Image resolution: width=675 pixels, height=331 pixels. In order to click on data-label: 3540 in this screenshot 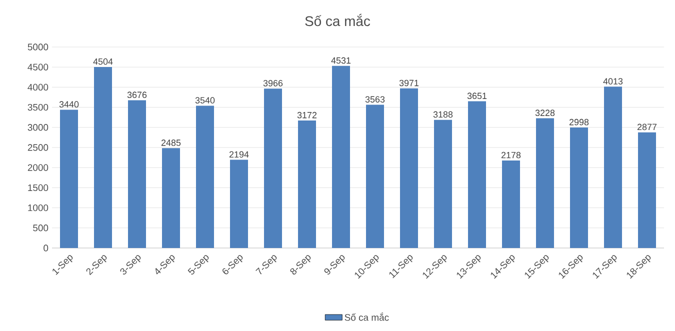, I will do `click(205, 100)`.